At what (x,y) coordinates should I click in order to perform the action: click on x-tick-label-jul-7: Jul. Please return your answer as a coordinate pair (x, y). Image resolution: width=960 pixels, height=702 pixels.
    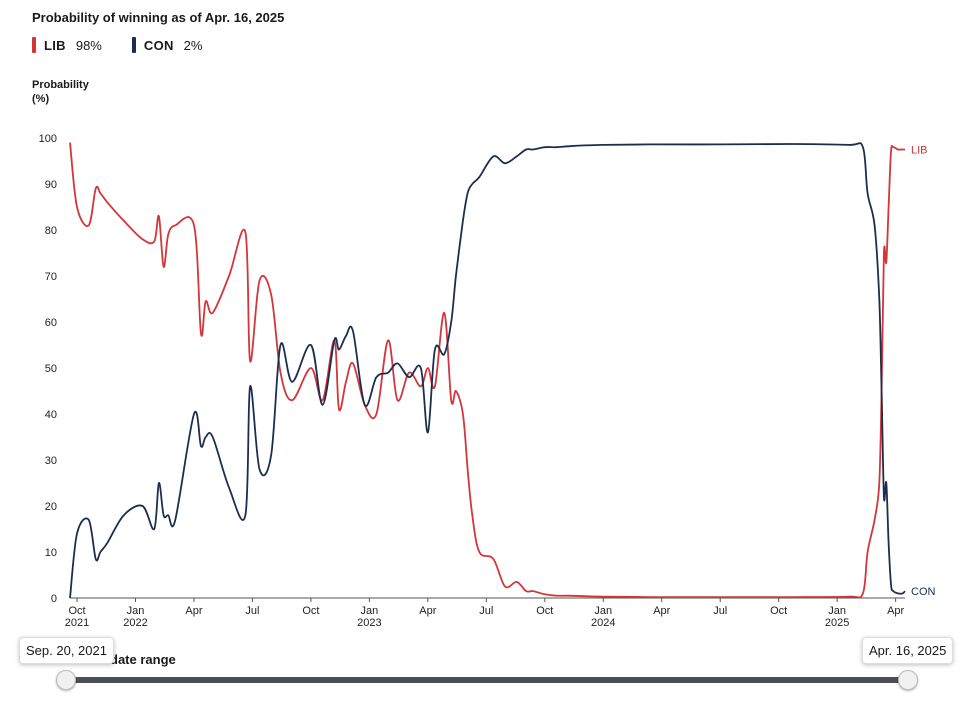
    Looking at the image, I should click on (486, 611).